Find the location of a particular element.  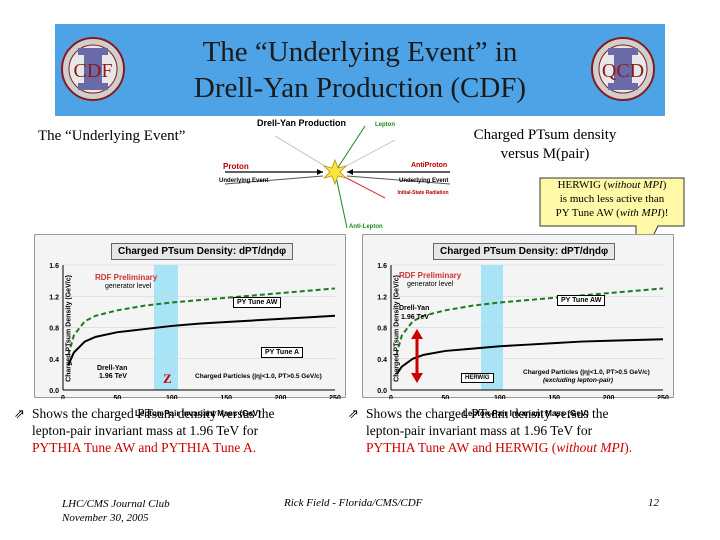

callout-line-1: HERWIG (without MPI) is located at coordinates (612, 185).